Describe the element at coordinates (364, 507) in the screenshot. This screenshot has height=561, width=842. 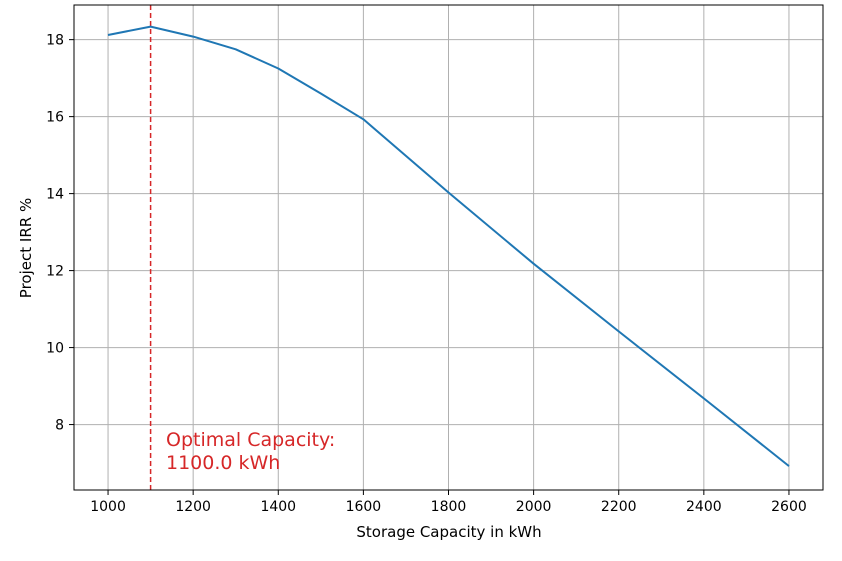
I see `x-tick-label: 1600` at that location.